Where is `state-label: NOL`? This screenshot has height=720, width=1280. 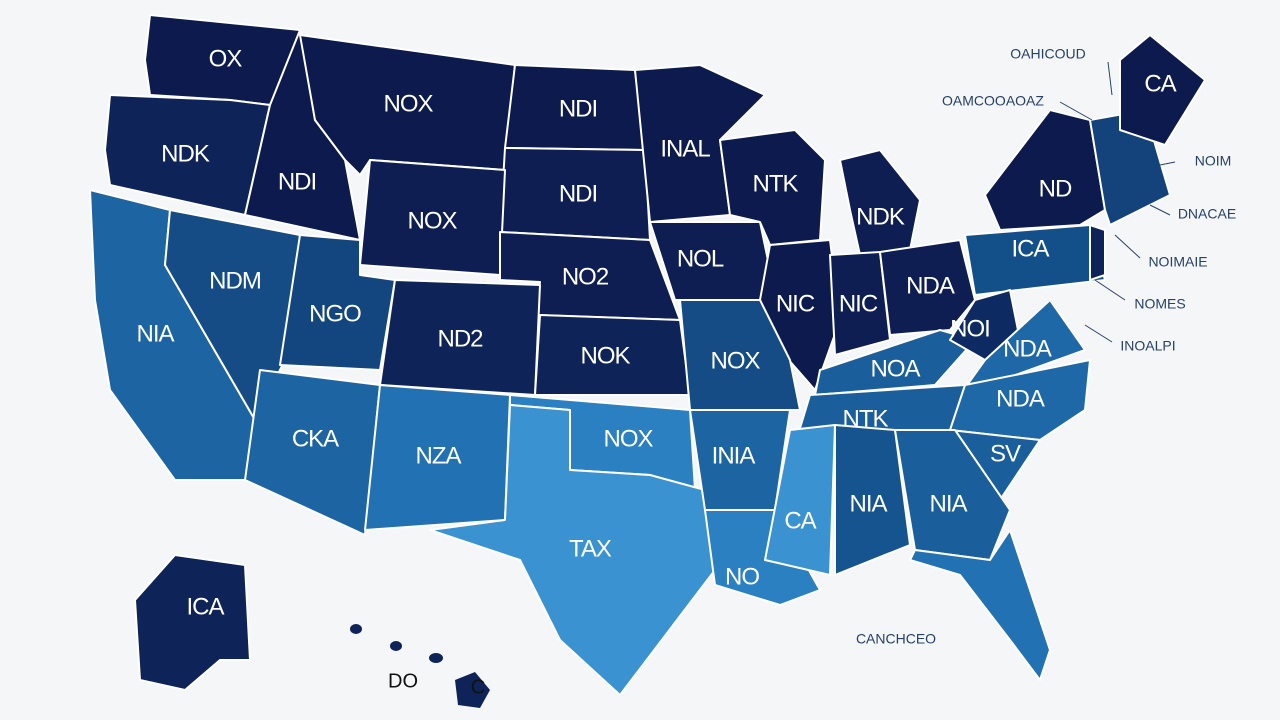 state-label: NOL is located at coordinates (700, 258).